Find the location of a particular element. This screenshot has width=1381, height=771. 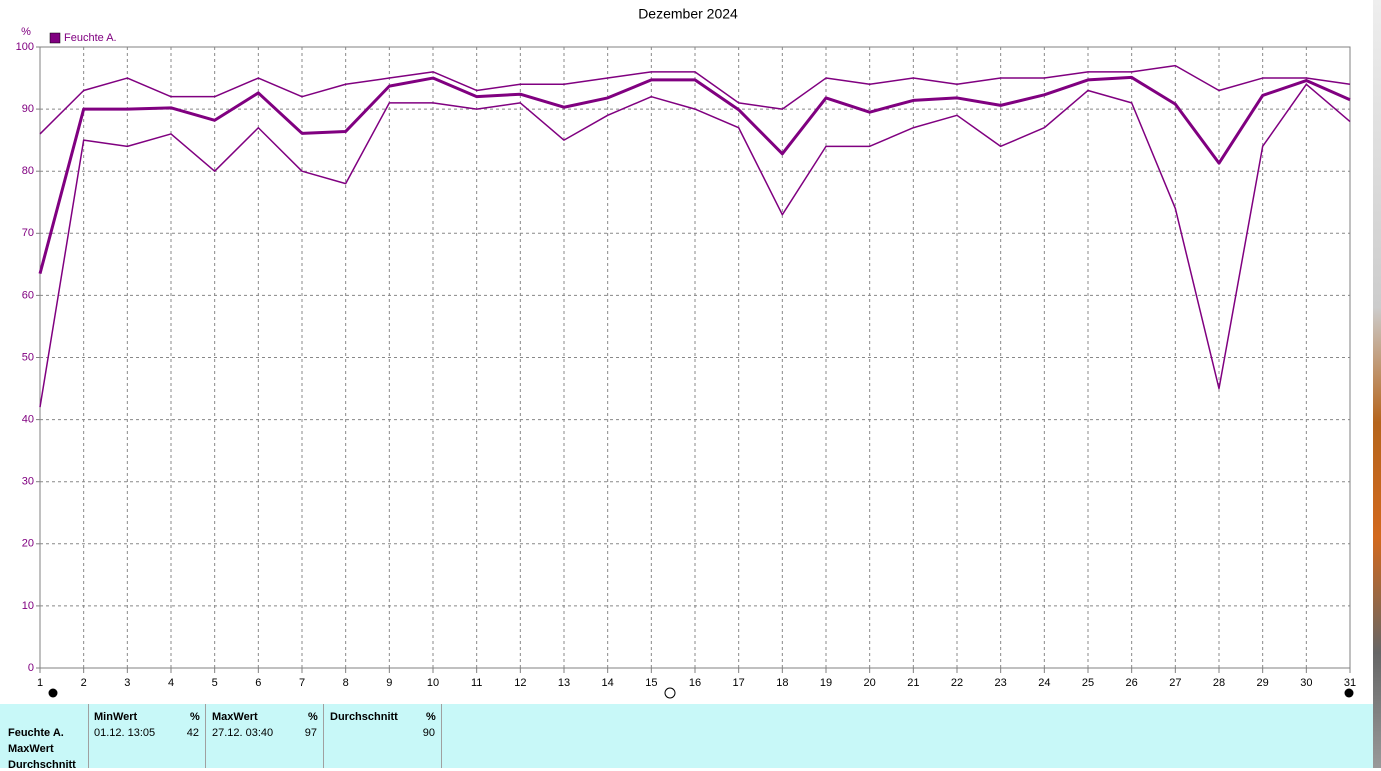

x-tick-label: 15 is located at coordinates (651, 683).